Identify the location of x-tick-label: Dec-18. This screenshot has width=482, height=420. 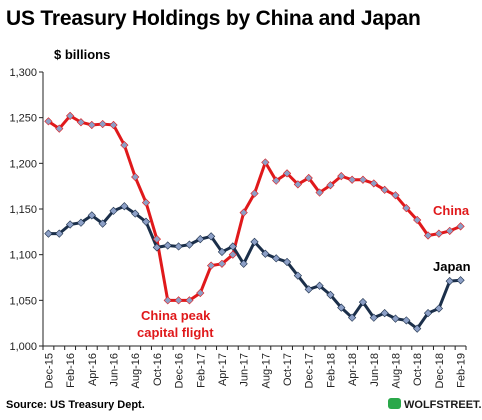
(440, 370).